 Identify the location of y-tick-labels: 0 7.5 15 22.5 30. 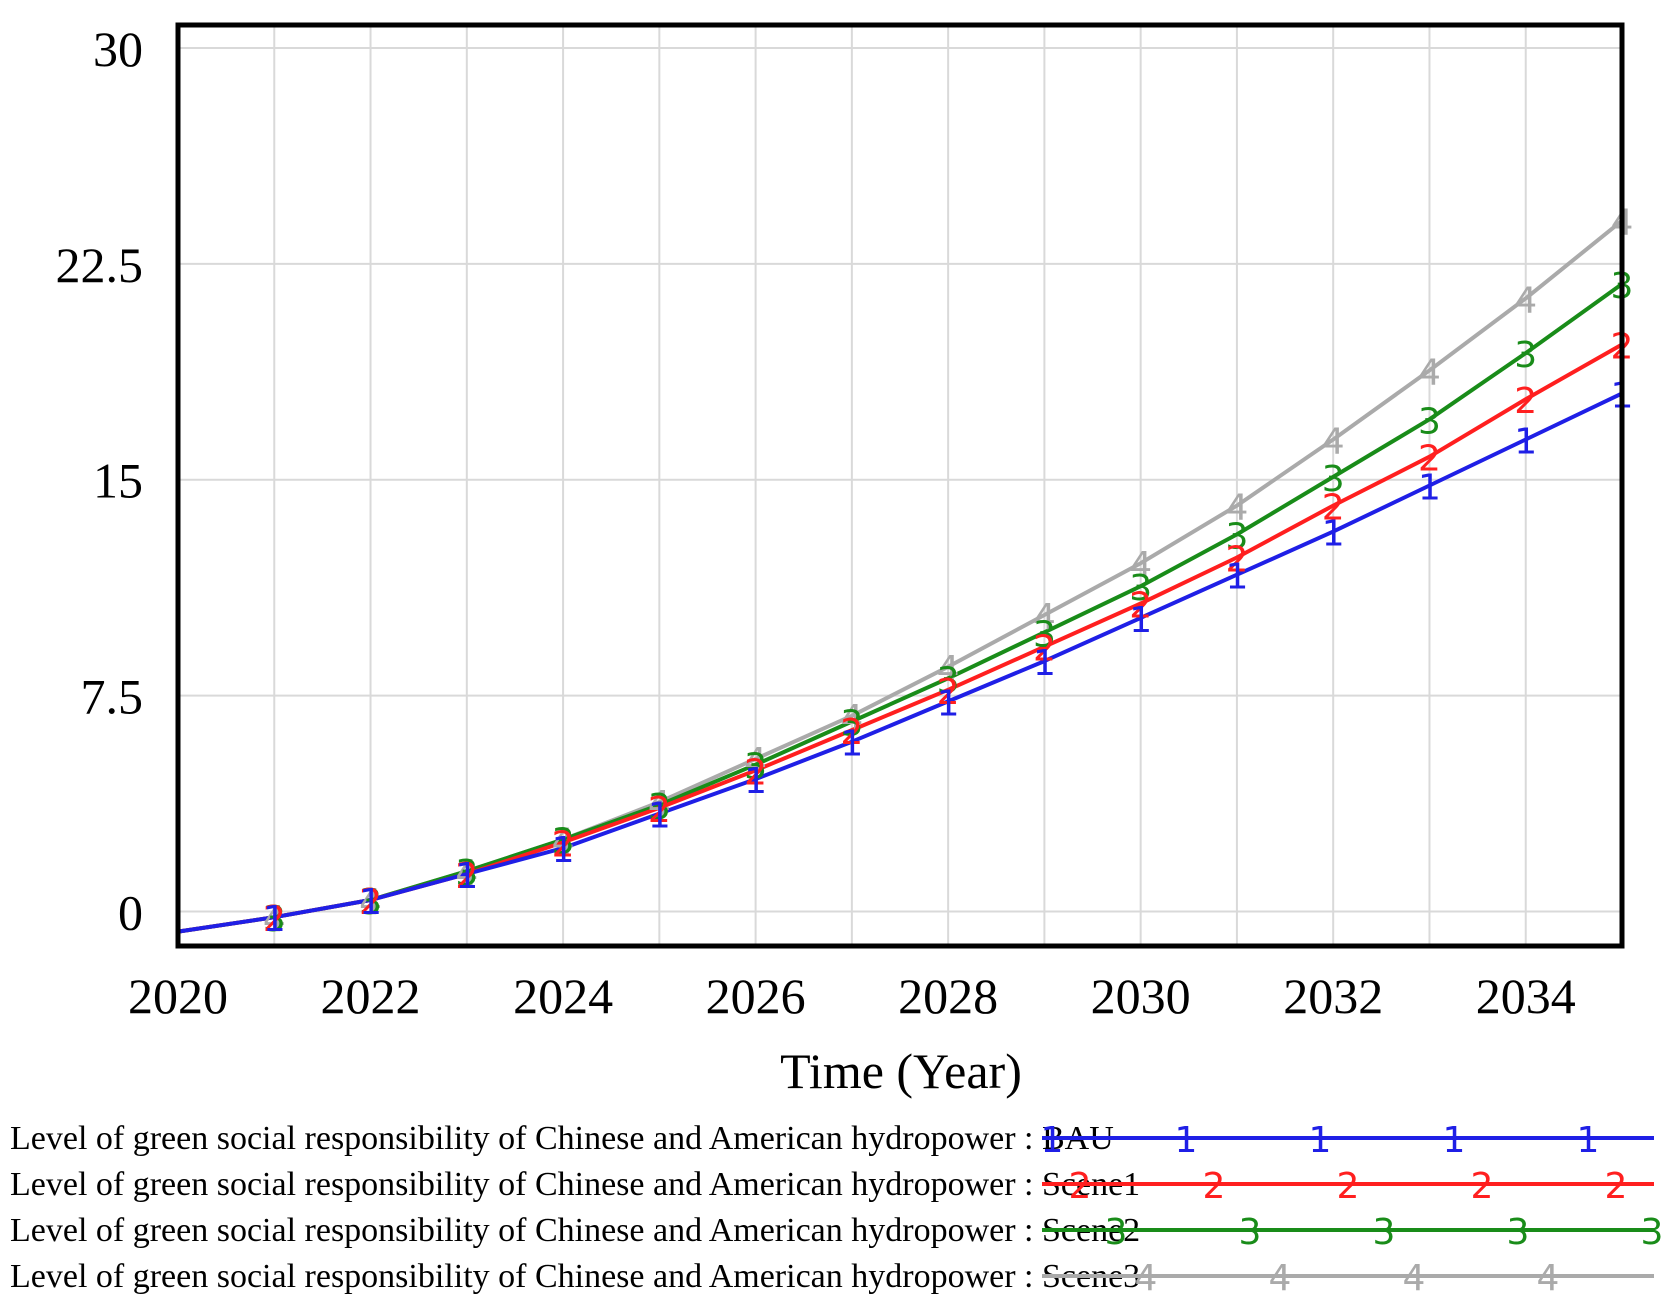
(100, 480).